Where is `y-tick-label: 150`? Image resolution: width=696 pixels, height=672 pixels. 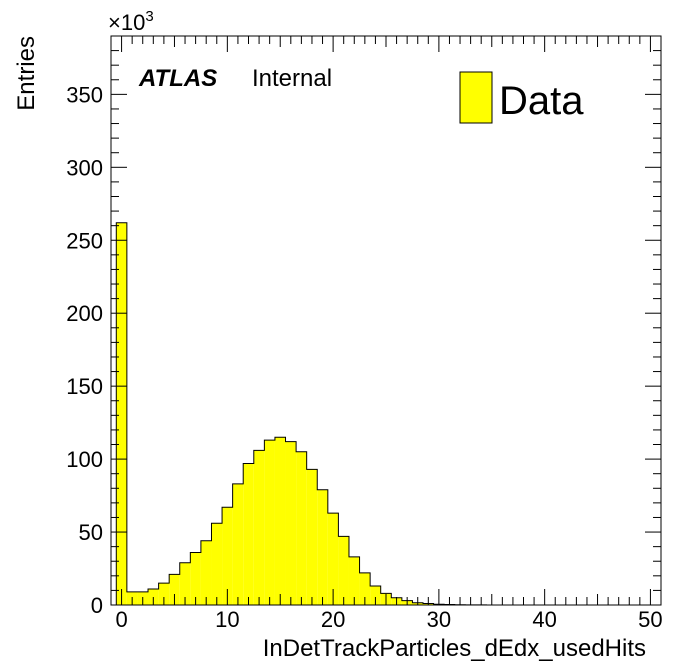 y-tick-label: 150 is located at coordinates (84, 386).